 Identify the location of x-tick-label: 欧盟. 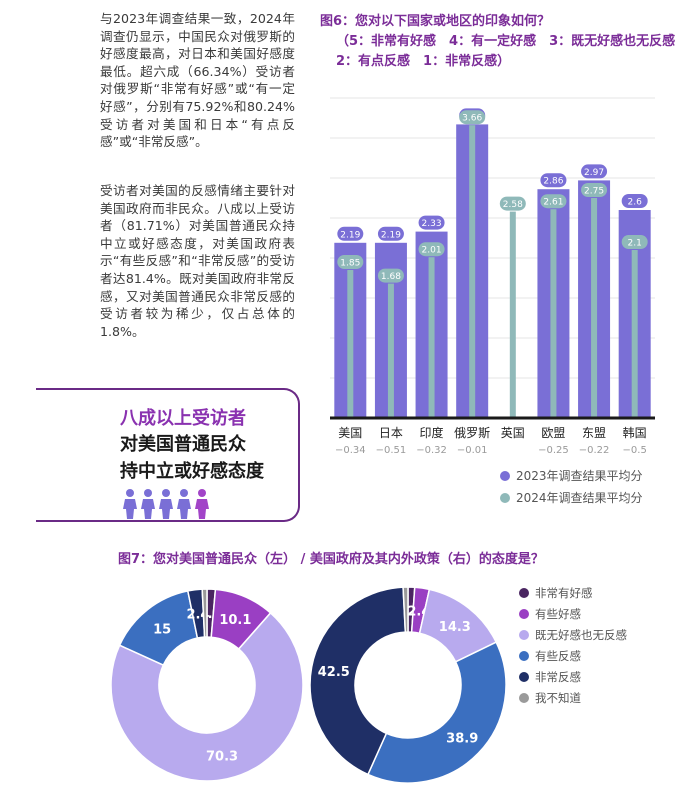
(553, 433).